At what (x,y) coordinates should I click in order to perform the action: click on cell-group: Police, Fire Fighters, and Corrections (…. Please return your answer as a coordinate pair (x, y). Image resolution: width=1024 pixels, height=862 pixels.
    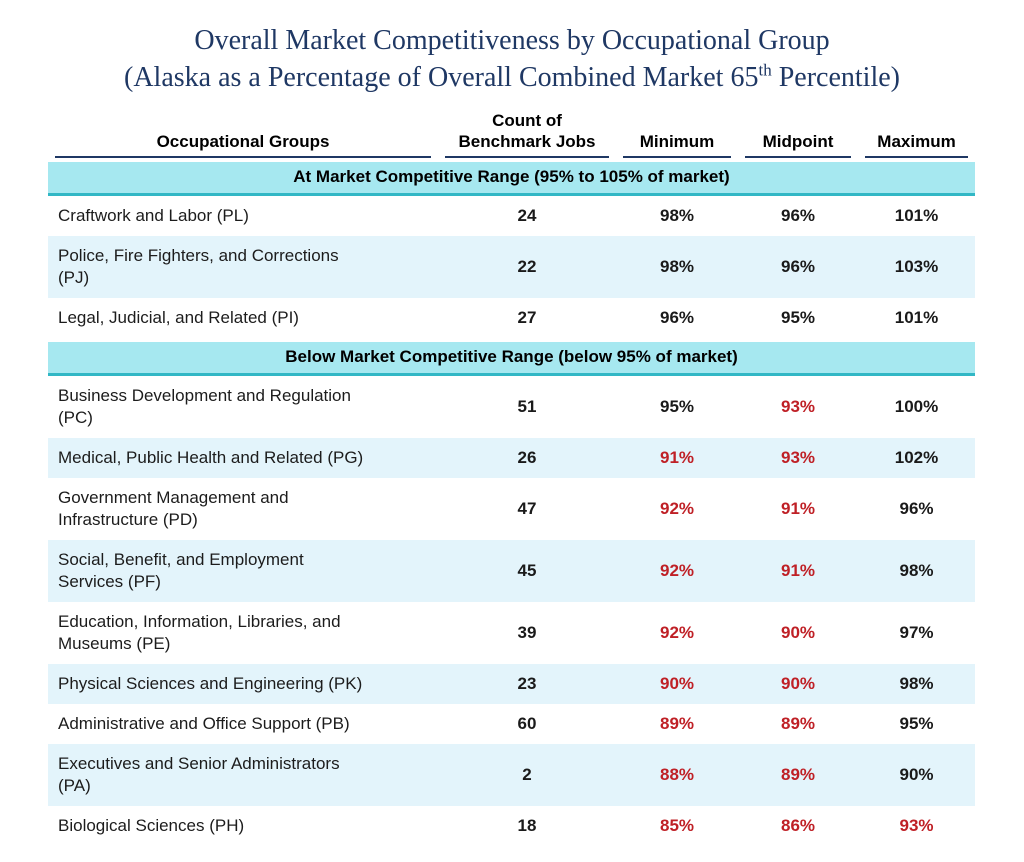
    Looking at the image, I should click on (243, 267).